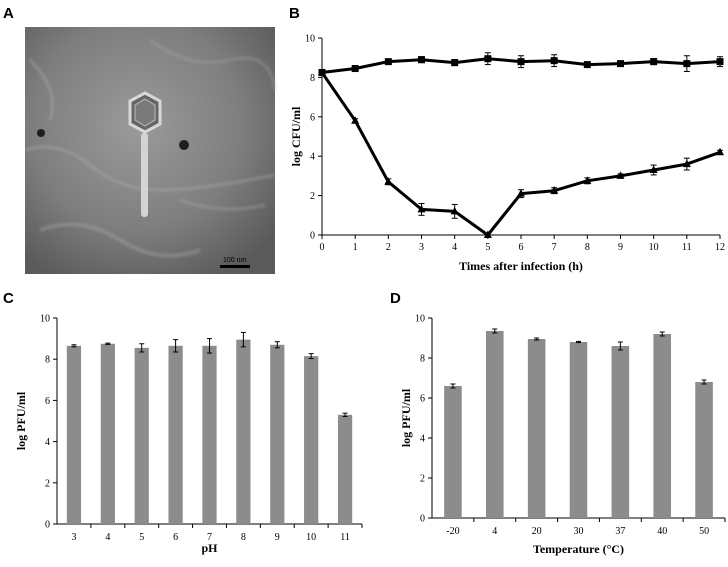 The image size is (728, 567). I want to click on micrograph-texture, so click(150, 148).